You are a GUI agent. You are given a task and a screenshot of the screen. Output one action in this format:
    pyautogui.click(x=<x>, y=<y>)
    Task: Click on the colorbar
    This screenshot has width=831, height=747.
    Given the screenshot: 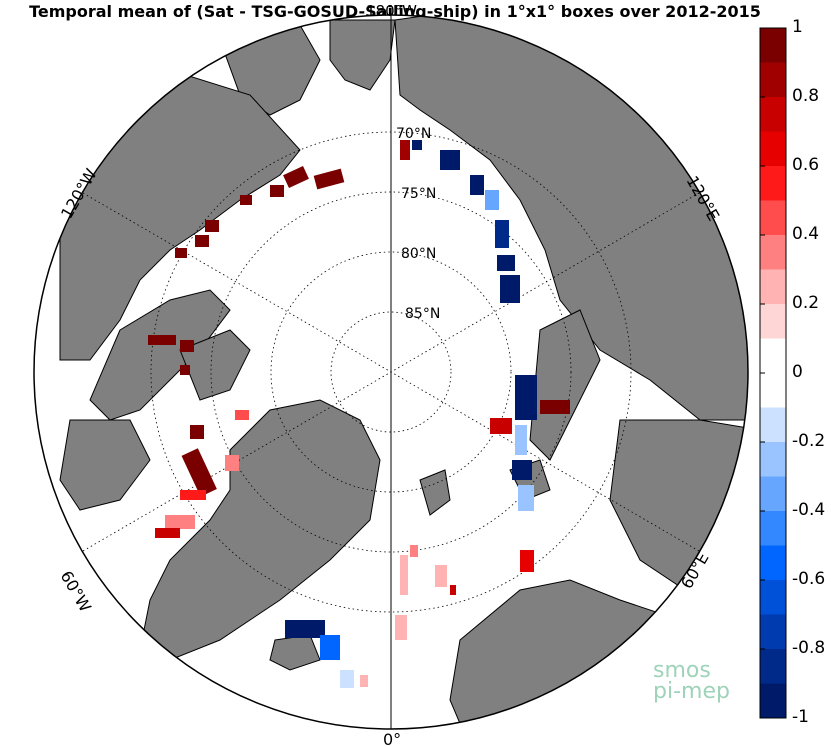 What is the action you would take?
    pyautogui.click(x=773, y=373)
    